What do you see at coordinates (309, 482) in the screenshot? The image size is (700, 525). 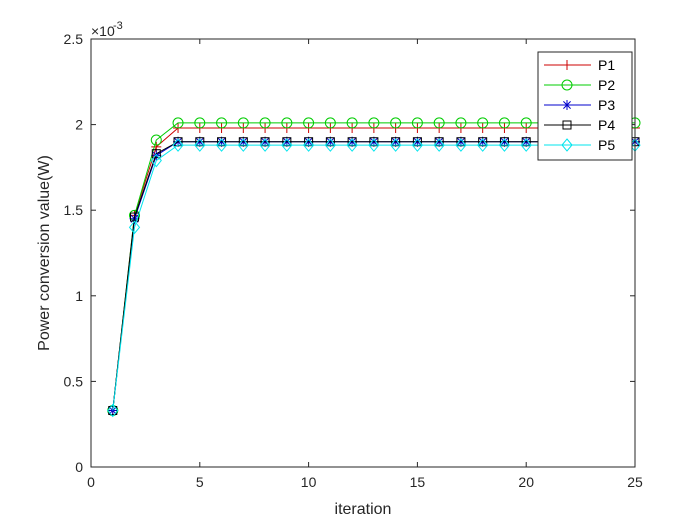 I see `x-tick-label: 10` at bounding box center [309, 482].